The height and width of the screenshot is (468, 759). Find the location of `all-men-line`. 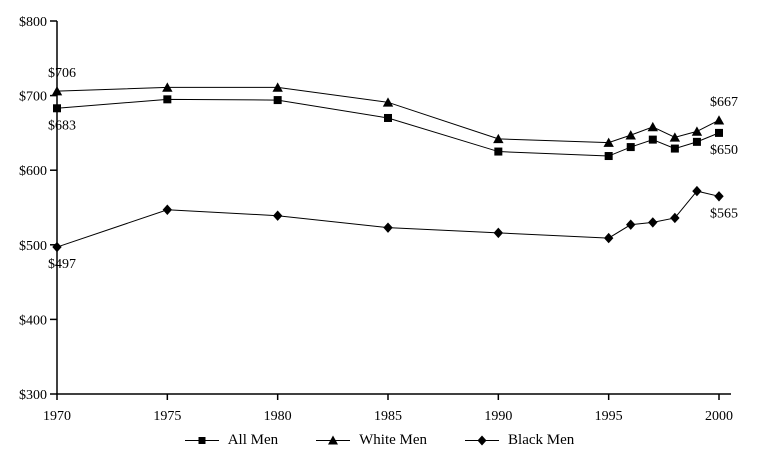

all-men-line is located at coordinates (388, 127).